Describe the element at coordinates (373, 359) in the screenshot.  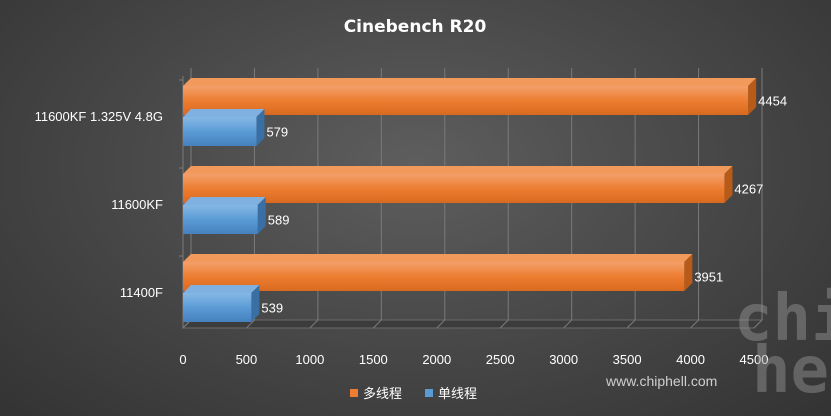
I see `x-tick-label: 1500` at that location.